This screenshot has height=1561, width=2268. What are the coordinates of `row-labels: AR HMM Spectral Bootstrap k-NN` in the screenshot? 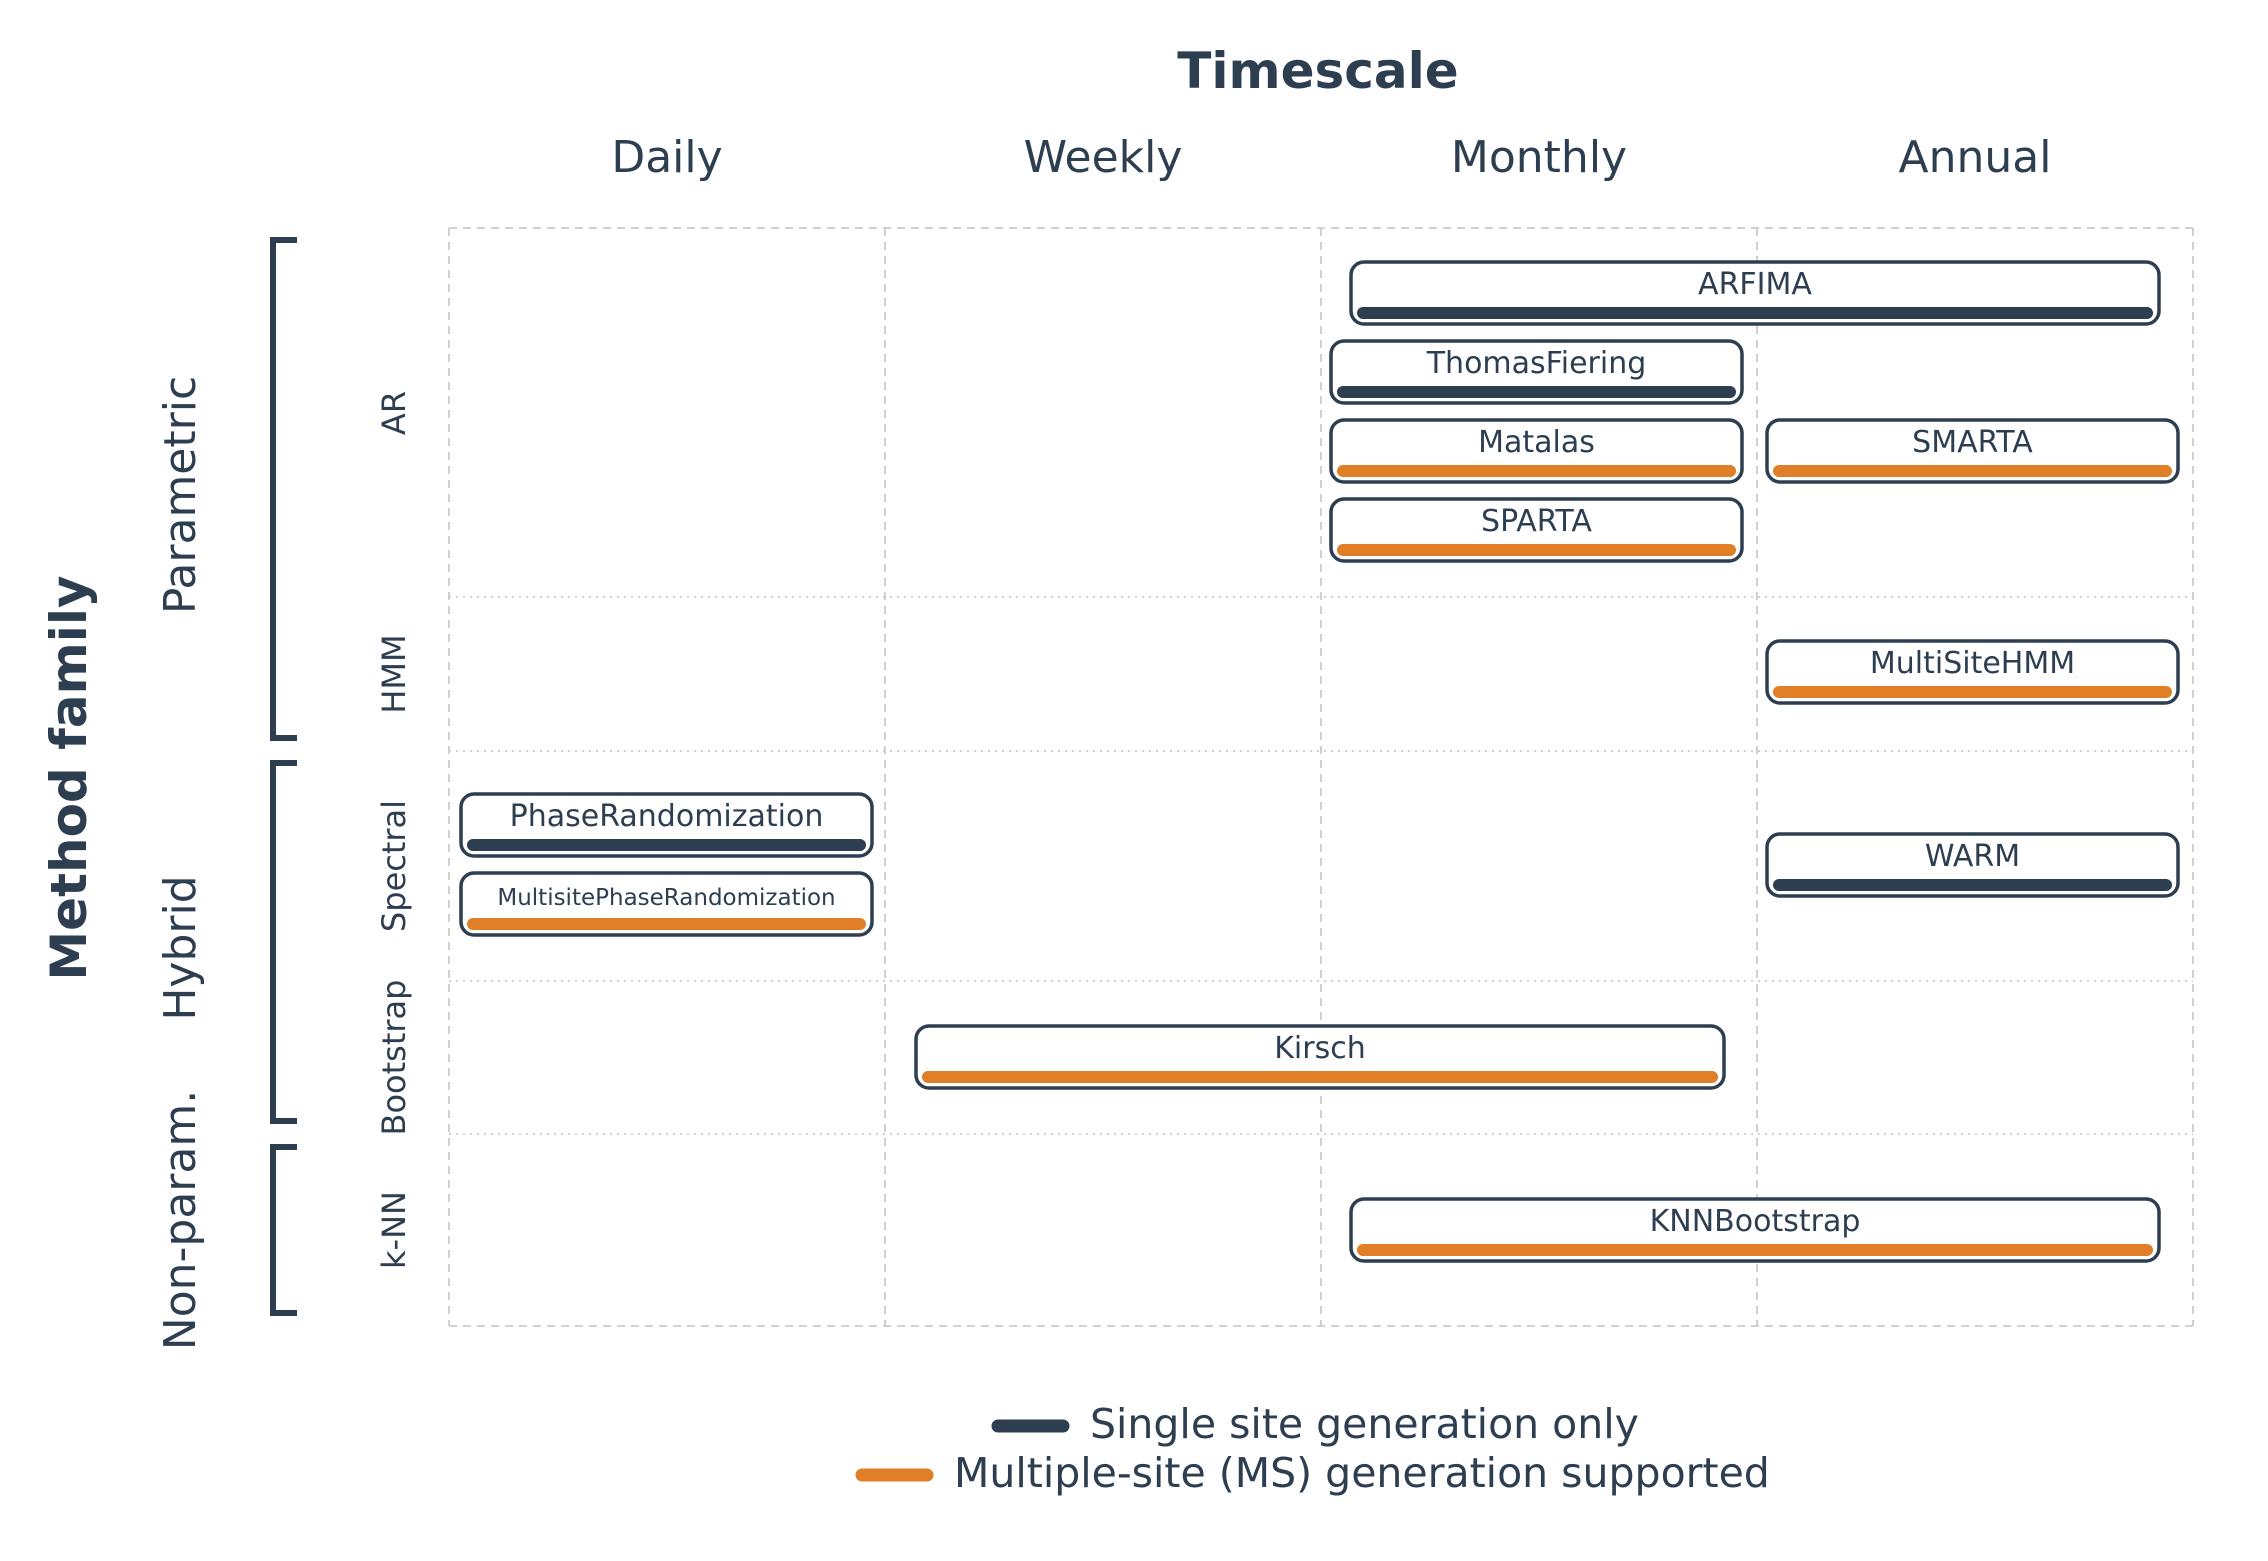 It's located at (394, 830).